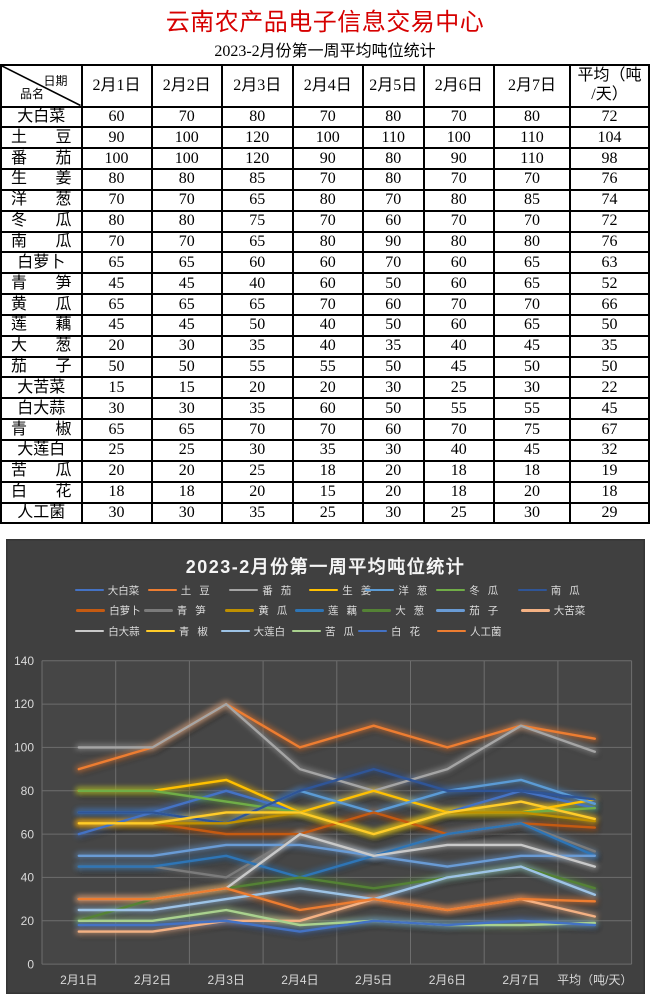 The image size is (650, 1005). What do you see at coordinates (226, 980) in the screenshot?
I see `svg-text: 2月3日` at bounding box center [226, 980].